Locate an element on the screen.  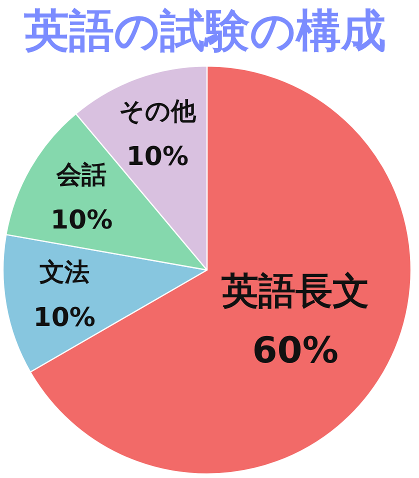
chart-title: 英語の試験の構成 is located at coordinates (205, 30).